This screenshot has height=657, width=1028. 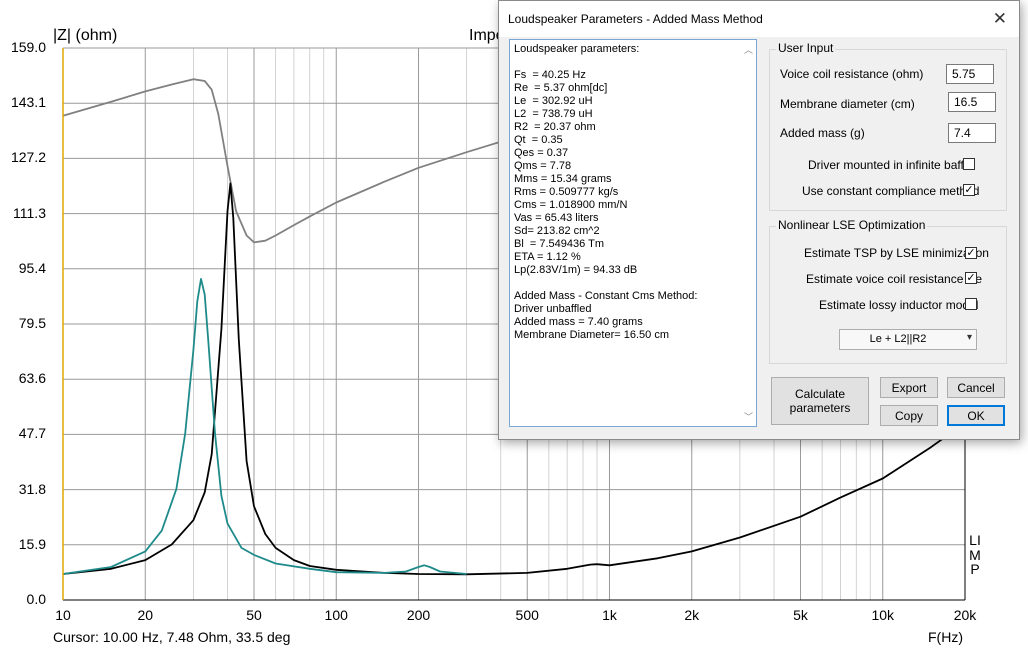 I want to click on x-tick-label: 500, so click(x=527, y=615).